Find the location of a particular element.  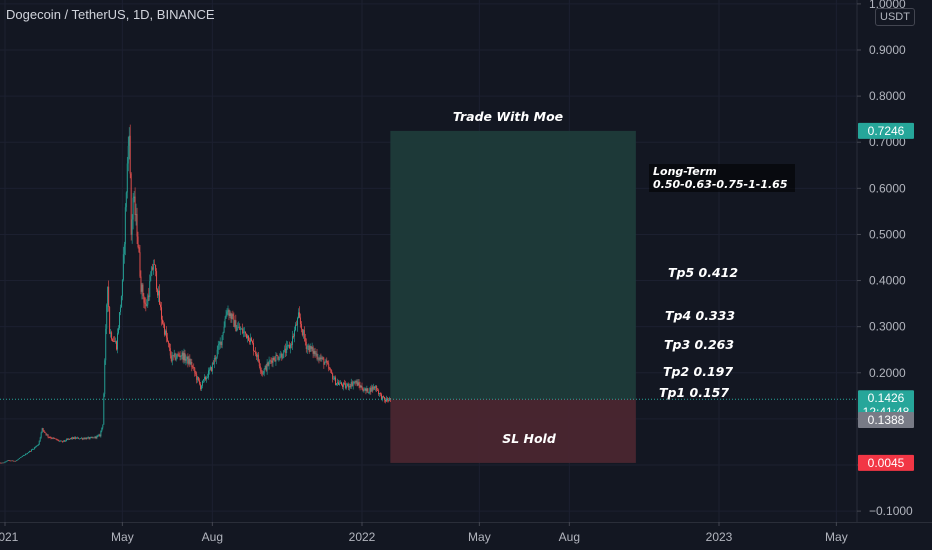

currency-button: USDT is located at coordinates (895, 17).